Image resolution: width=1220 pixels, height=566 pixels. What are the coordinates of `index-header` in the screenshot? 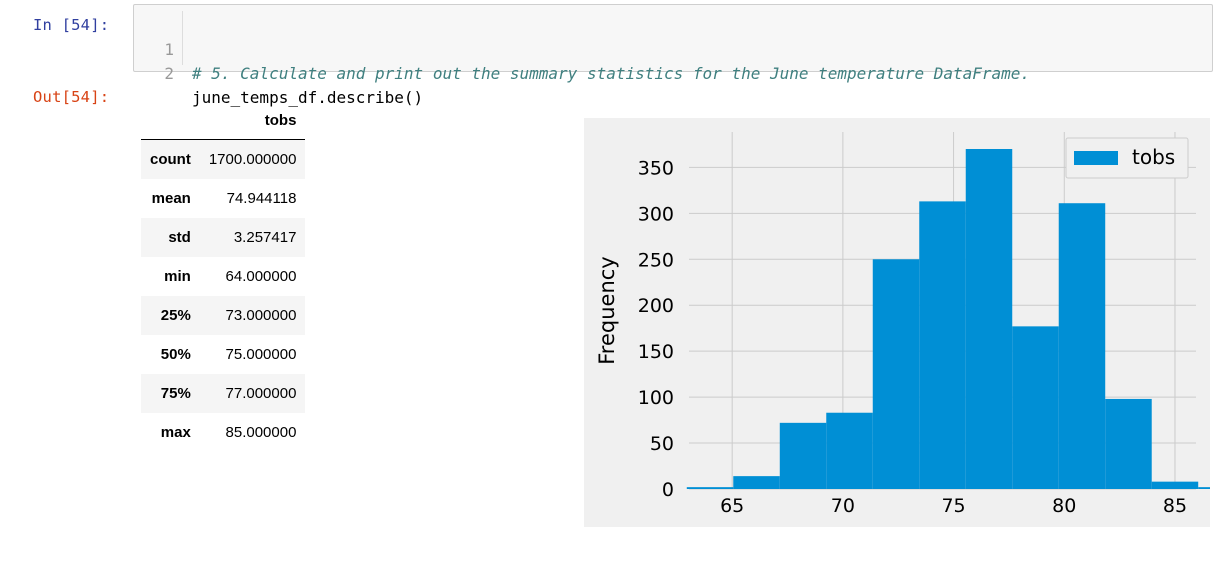 It's located at (170, 121).